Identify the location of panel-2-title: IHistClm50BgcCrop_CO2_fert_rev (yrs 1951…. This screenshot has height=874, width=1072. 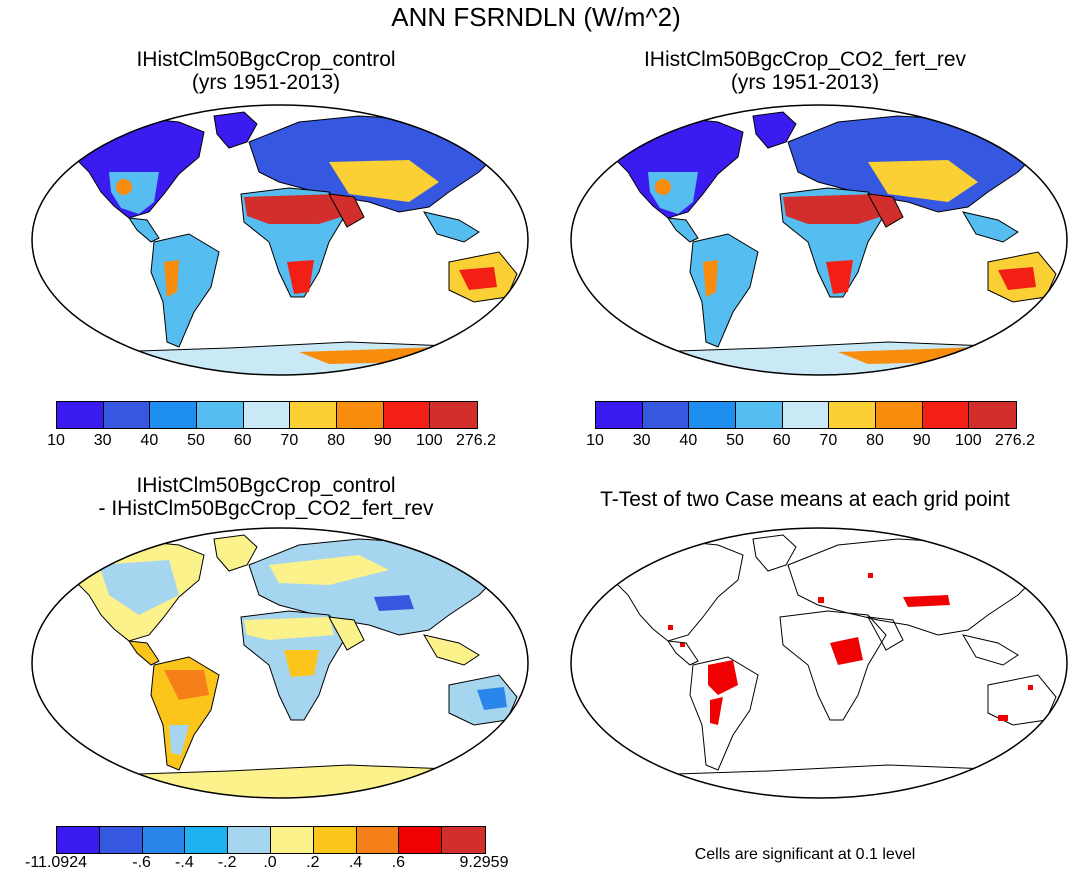
(805, 71).